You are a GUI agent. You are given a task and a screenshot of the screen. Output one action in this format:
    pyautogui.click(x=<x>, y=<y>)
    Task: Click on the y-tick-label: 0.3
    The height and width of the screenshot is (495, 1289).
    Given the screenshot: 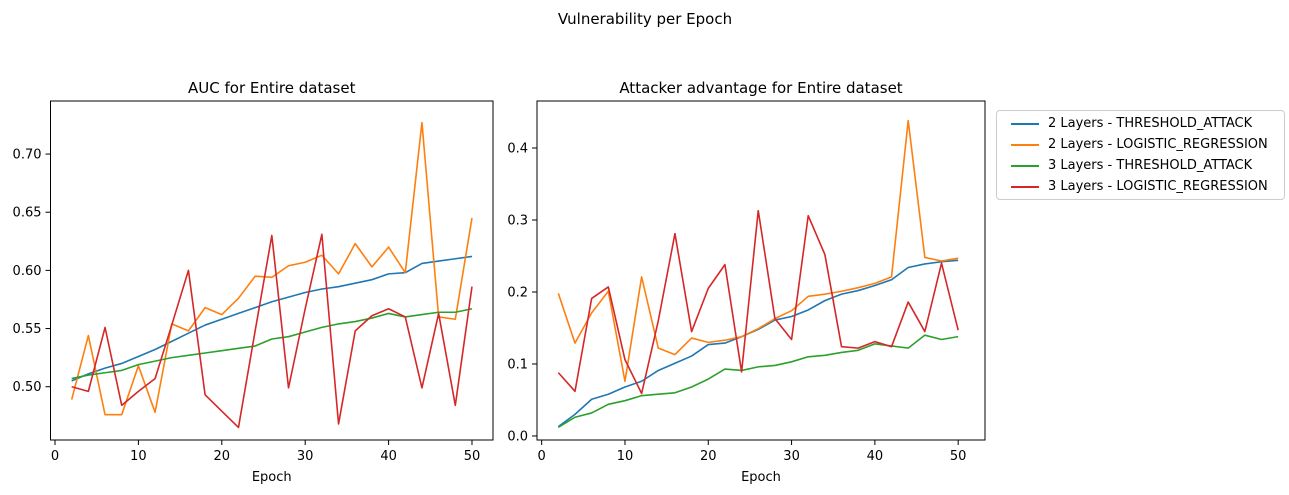 What is the action you would take?
    pyautogui.click(x=517, y=220)
    